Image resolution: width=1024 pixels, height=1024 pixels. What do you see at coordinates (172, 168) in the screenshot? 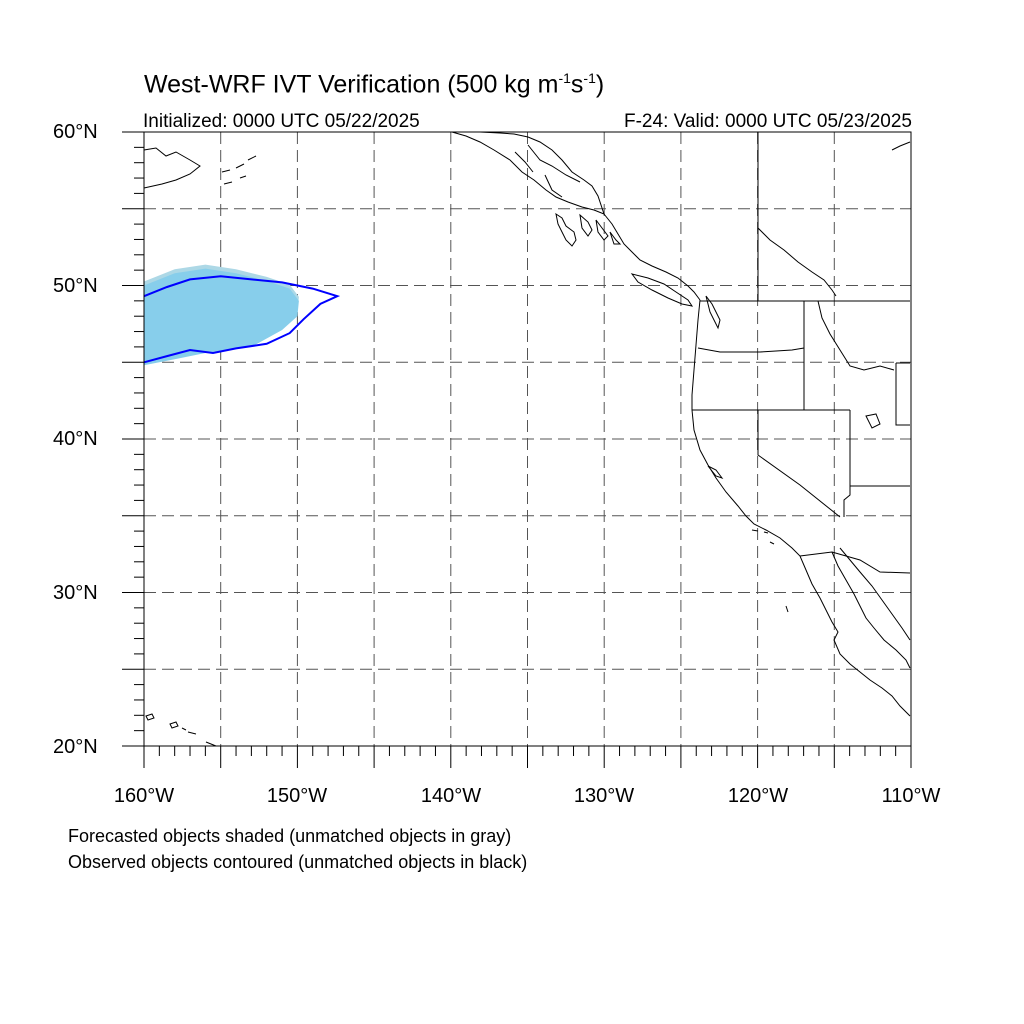
I see `asia-coastline-fragment` at bounding box center [172, 168].